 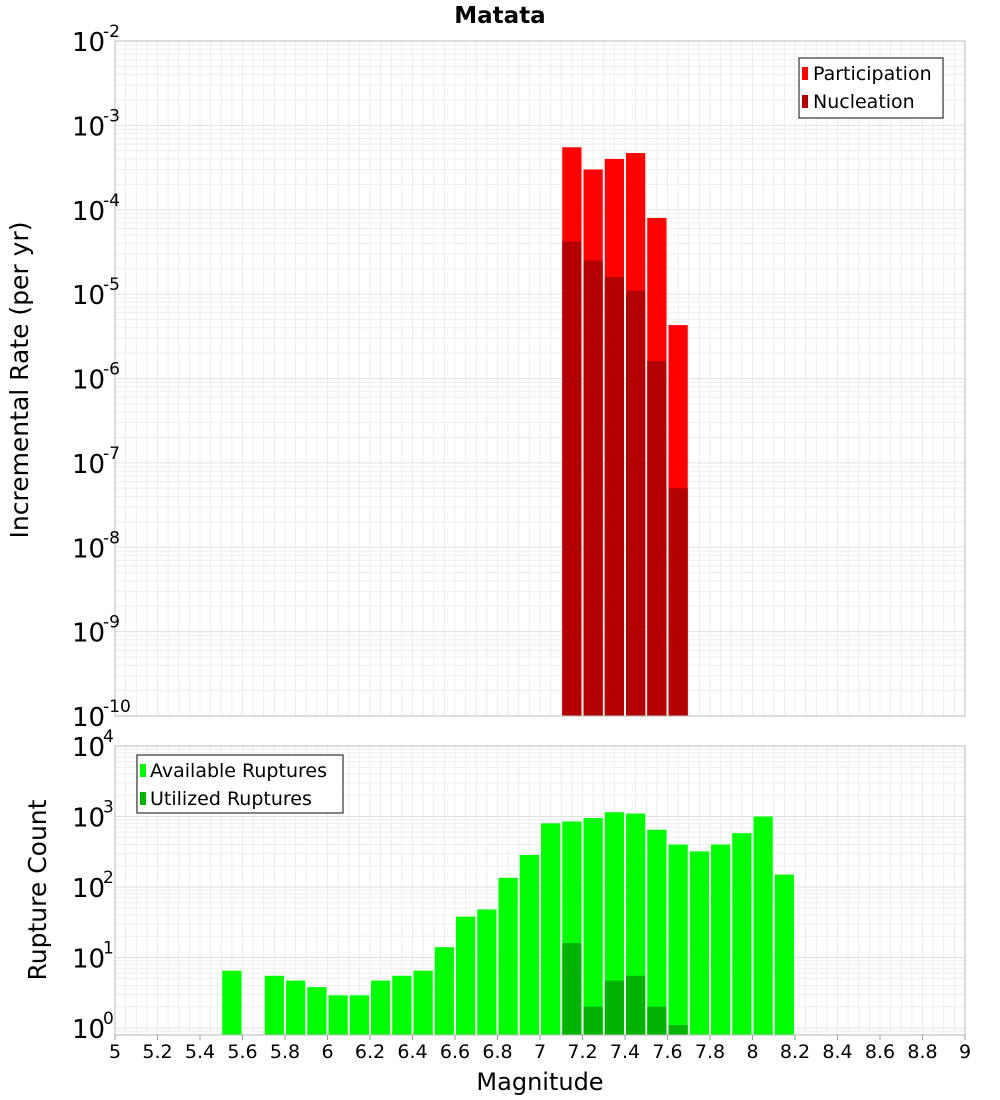 I want to click on chart-title: Matata, so click(x=499, y=16).